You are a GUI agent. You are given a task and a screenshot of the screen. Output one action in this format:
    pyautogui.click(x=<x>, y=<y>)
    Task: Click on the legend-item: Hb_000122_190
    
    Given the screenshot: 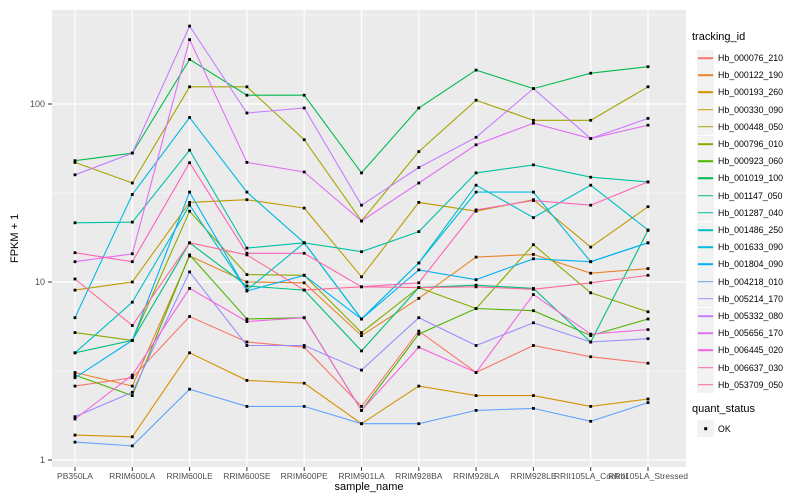 What is the action you would take?
    pyautogui.click(x=740, y=75)
    